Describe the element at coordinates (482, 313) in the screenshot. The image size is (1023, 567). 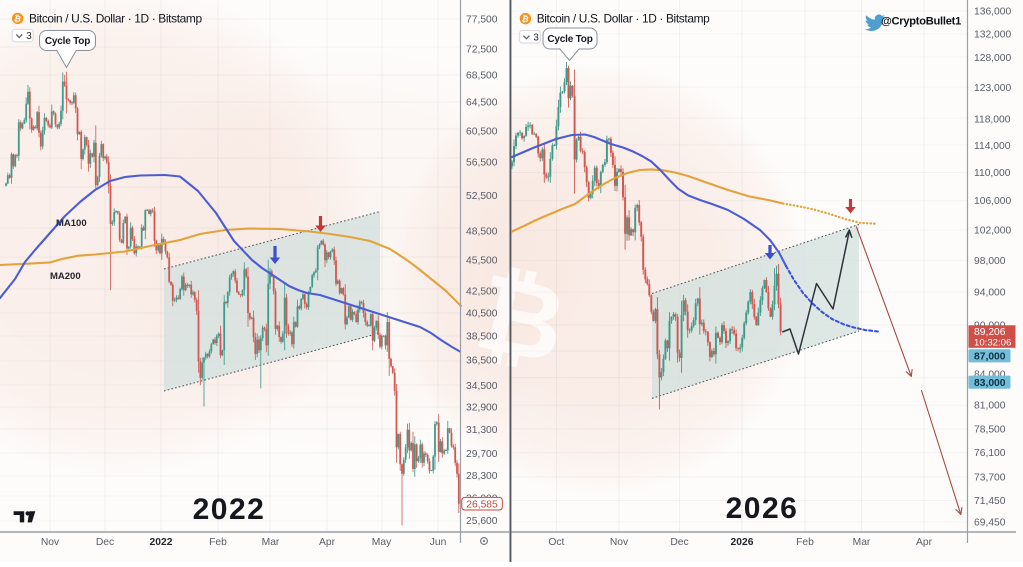
I see `svg-text: 40,500` at that location.